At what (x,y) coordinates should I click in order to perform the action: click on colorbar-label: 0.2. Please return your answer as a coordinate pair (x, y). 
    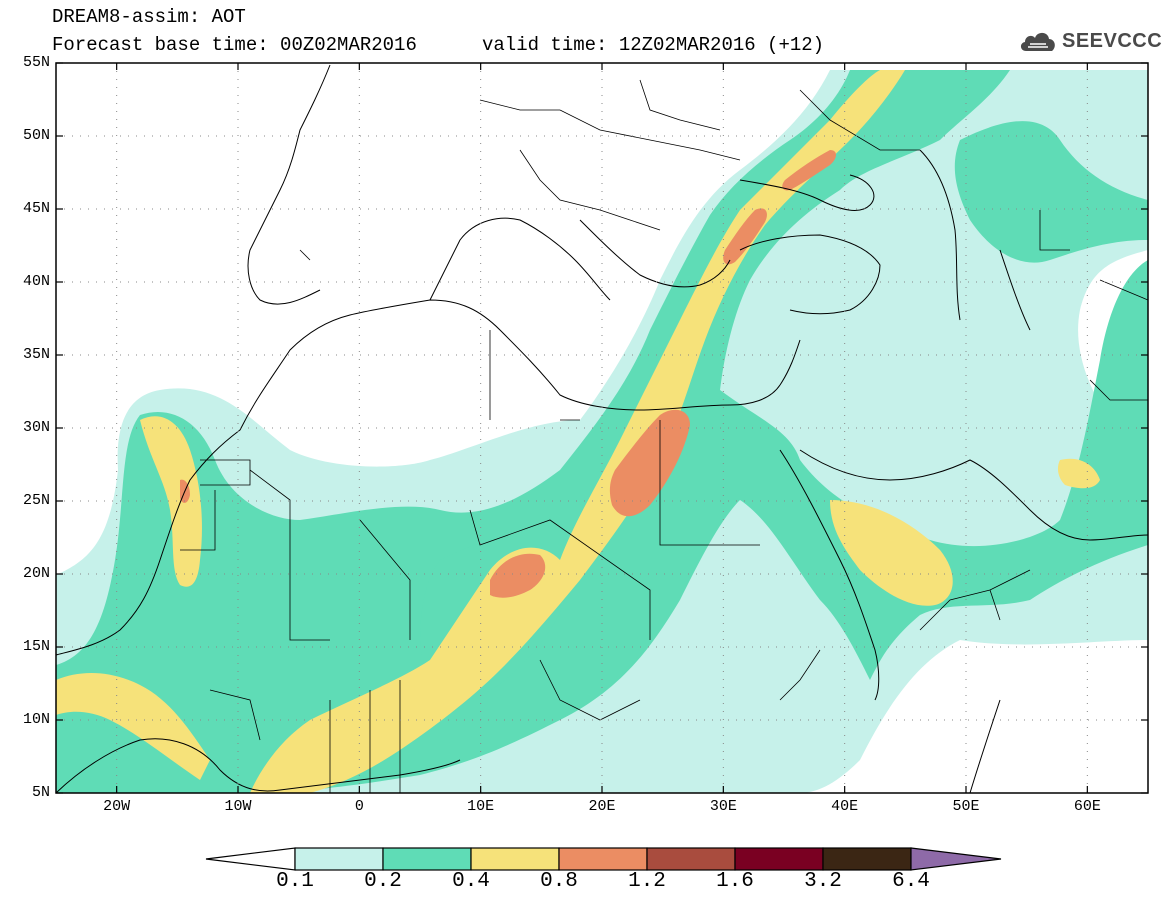
    Looking at the image, I should click on (383, 881).